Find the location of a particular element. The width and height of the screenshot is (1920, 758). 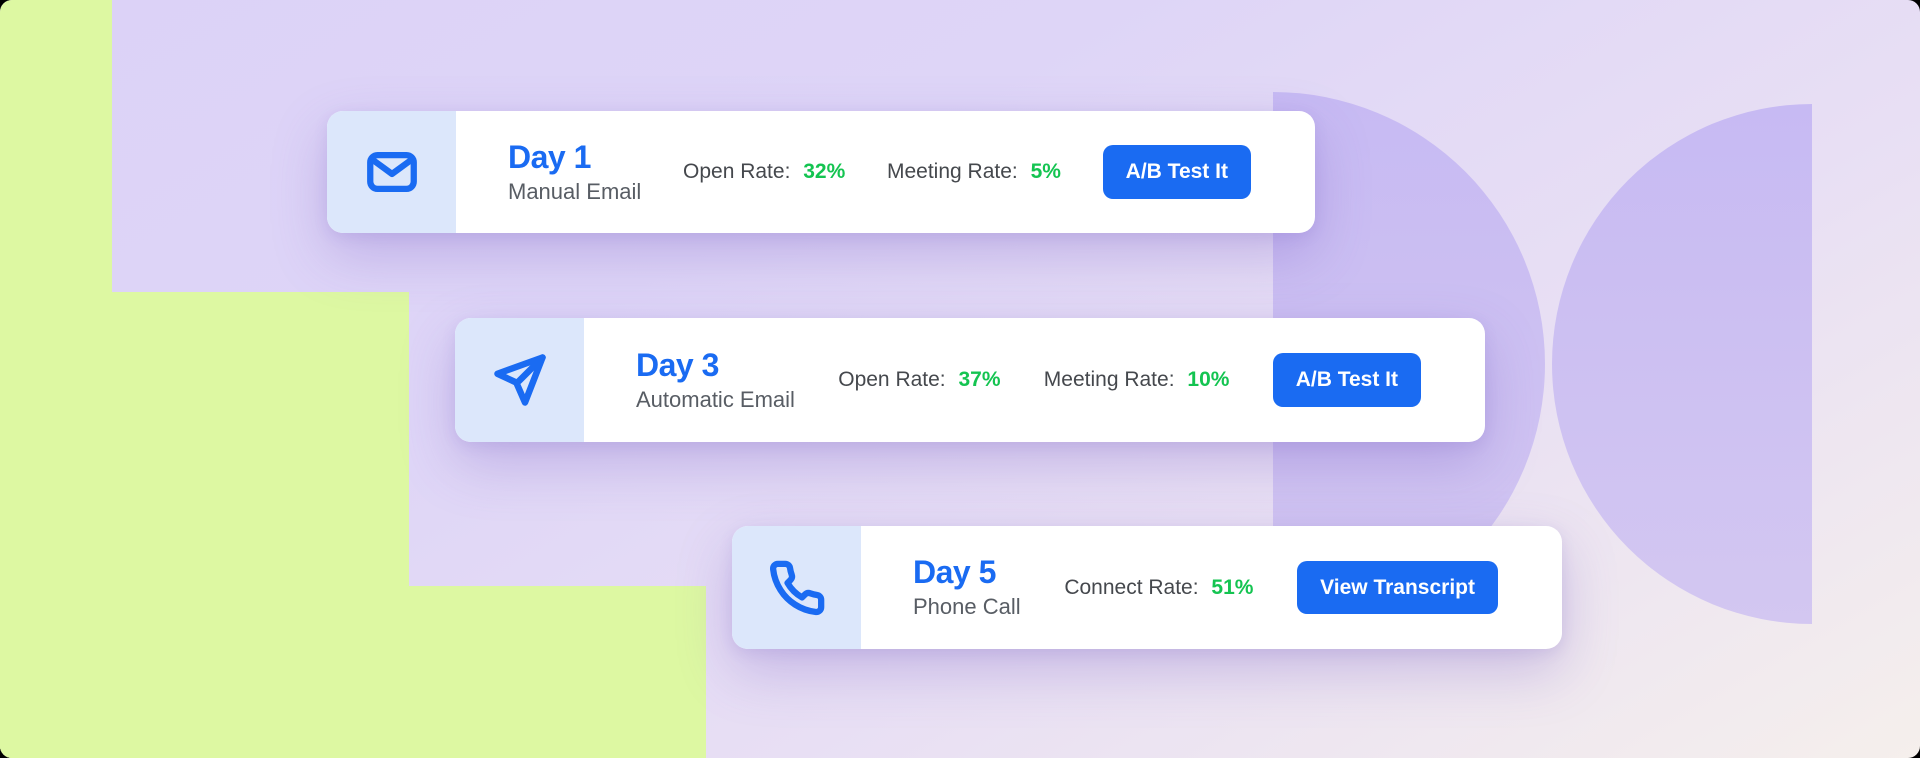

phone-icon is located at coordinates (796, 587).